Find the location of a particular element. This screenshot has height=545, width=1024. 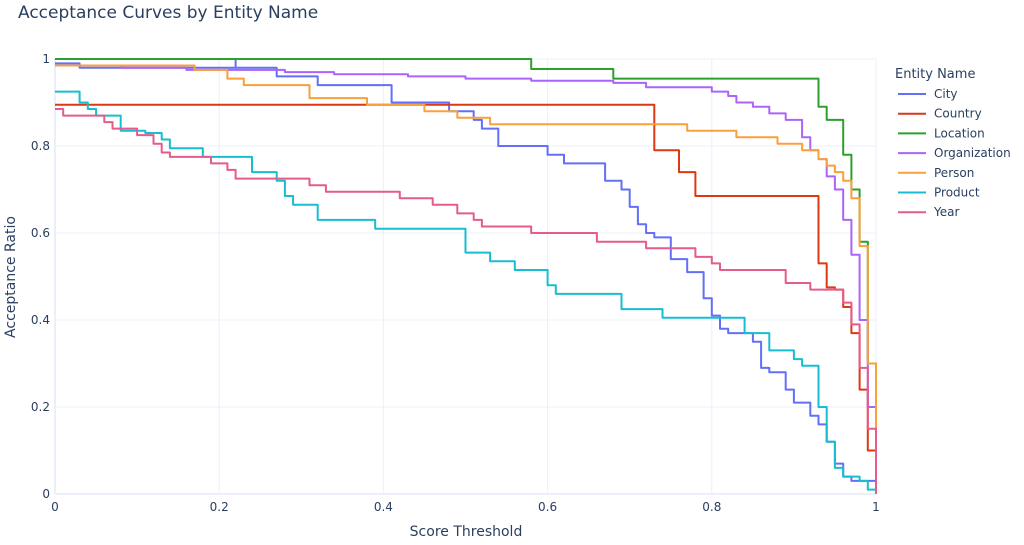

x-tick-label: 0.4 is located at coordinates (383, 507).